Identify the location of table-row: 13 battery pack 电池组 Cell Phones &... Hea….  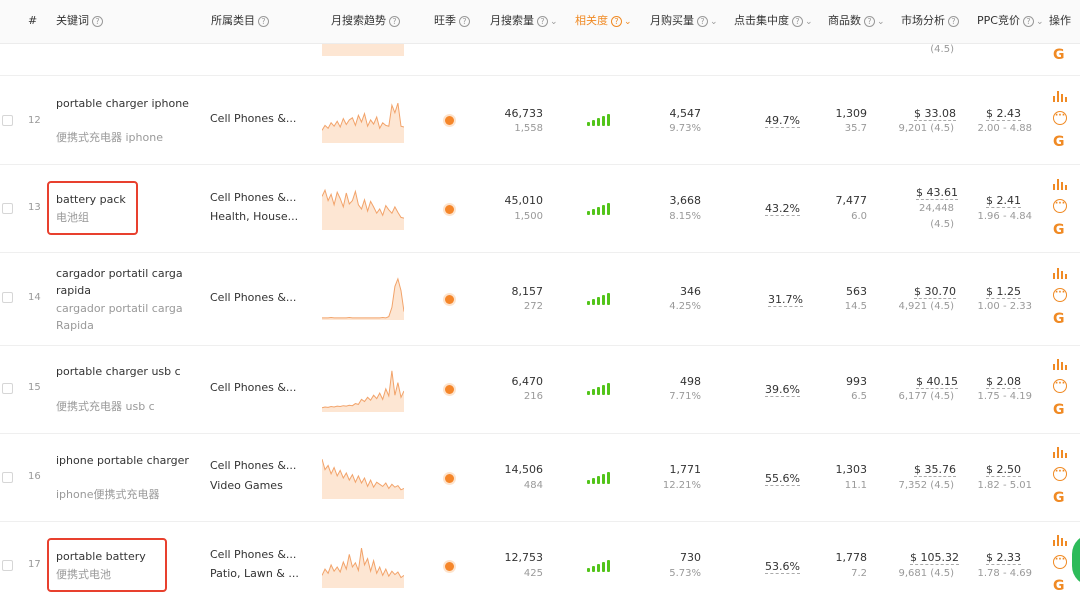
(540, 209).